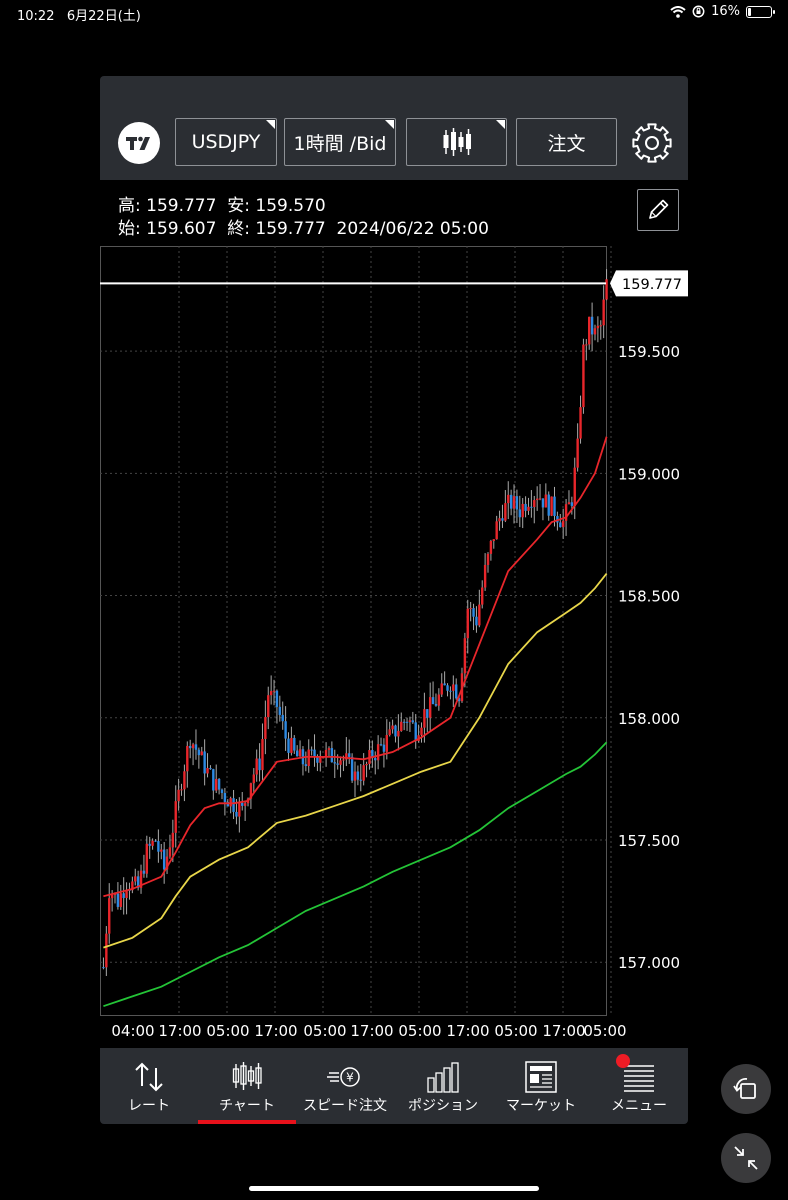  Describe the element at coordinates (566, 142) in the screenshot. I see `order-button: 注文` at that location.